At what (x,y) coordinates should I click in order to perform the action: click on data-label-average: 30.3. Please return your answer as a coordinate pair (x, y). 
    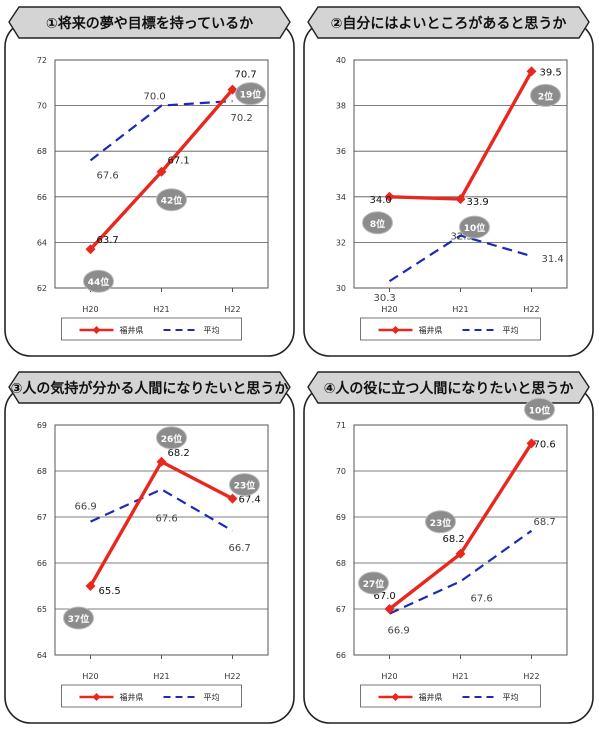
    Looking at the image, I should click on (385, 298).